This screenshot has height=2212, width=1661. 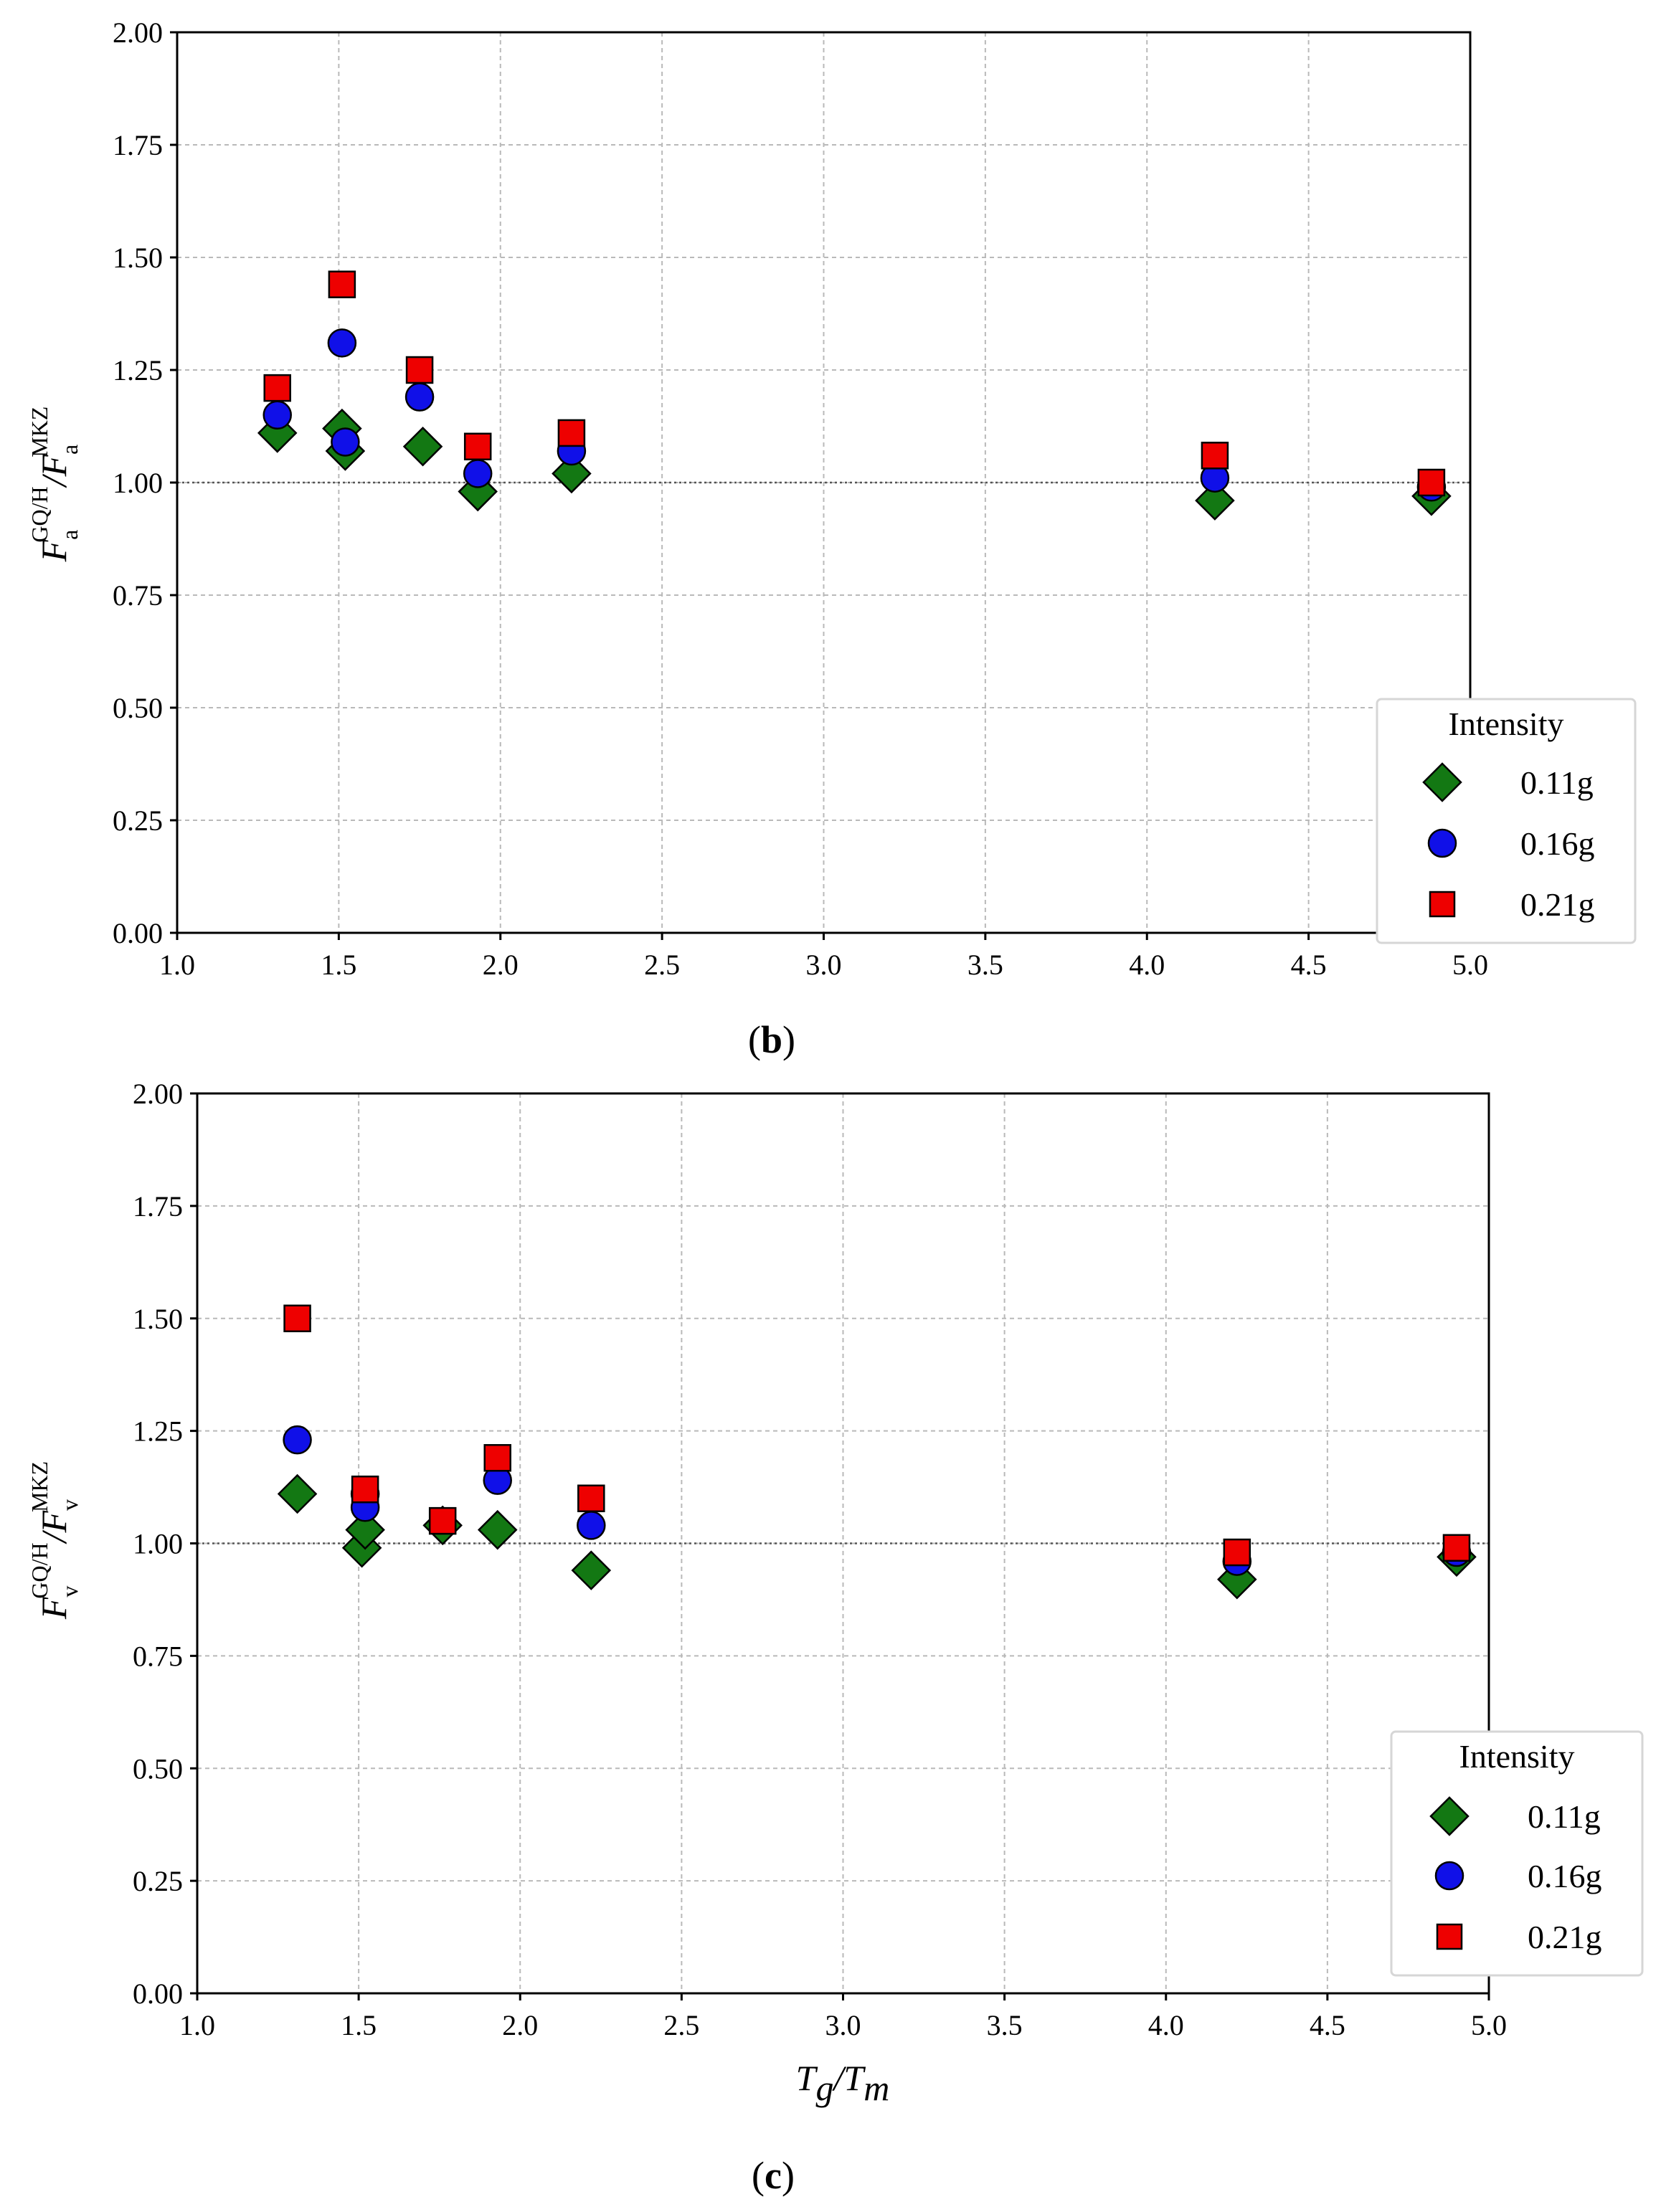 I want to click on y-tick-label-b-2: 0.50, so click(x=138, y=708).